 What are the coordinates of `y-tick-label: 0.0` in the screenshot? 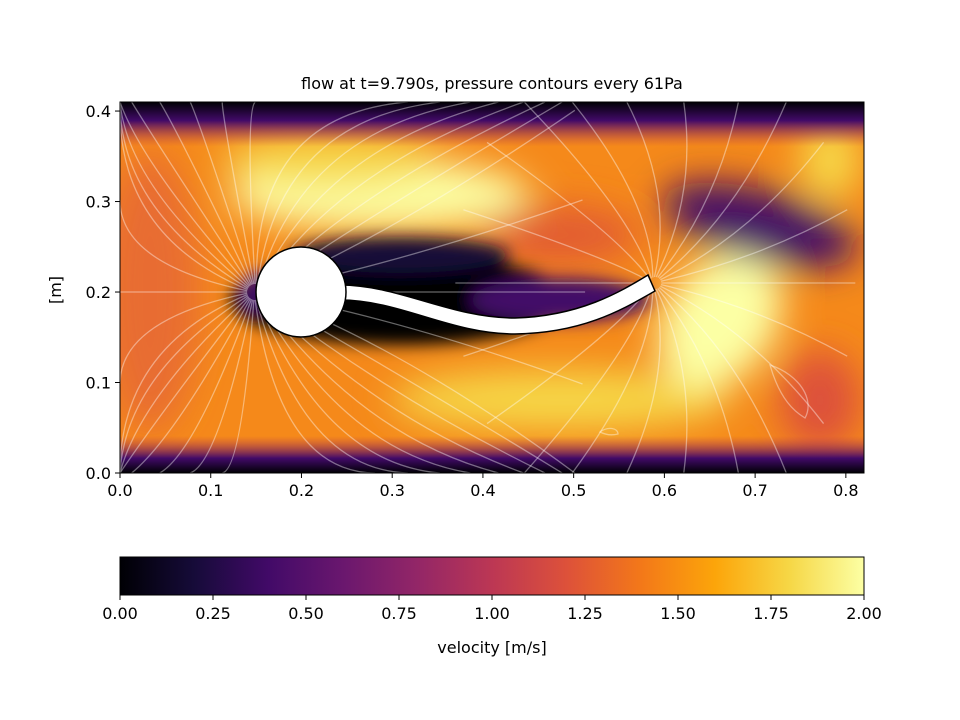 It's located at (98, 473).